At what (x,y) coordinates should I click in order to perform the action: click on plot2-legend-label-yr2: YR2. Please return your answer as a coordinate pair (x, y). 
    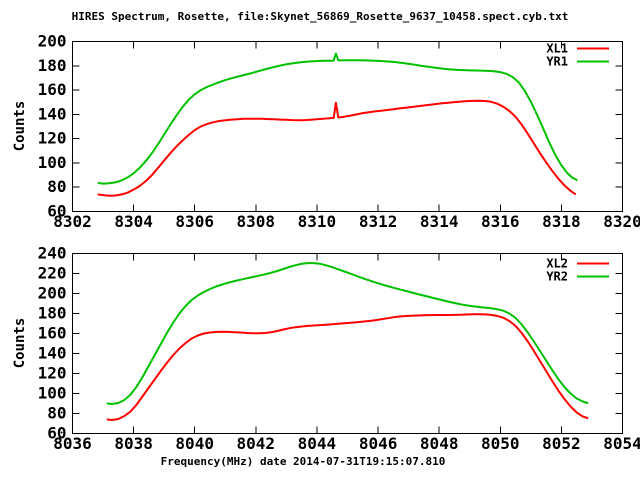
    Looking at the image, I should click on (557, 277).